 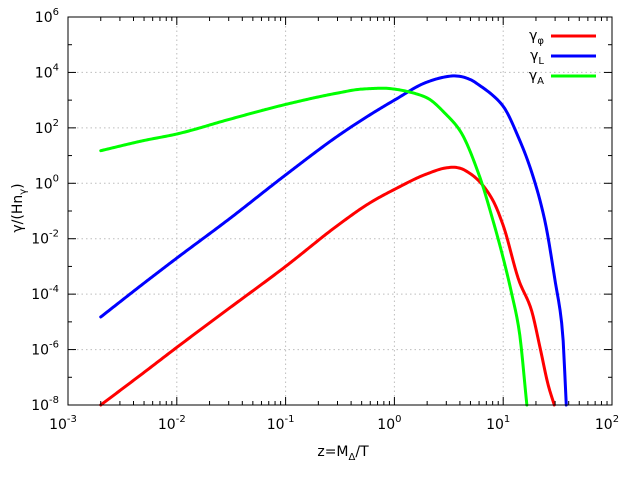 I want to click on y-axis-label: γ/(Hnγ), so click(x=19, y=207).